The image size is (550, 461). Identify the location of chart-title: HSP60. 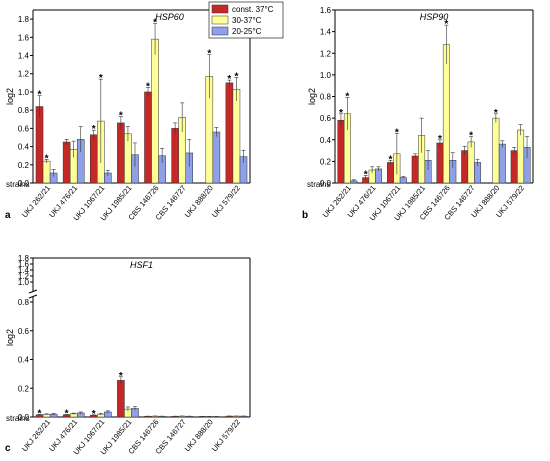
(169, 17).